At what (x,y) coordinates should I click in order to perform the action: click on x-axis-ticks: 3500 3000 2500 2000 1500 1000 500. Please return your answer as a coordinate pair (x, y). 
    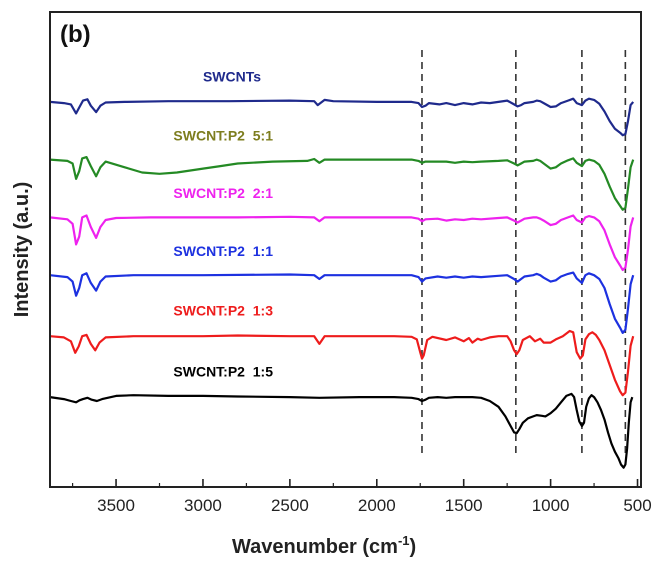
    Looking at the image, I should click on (361, 497).